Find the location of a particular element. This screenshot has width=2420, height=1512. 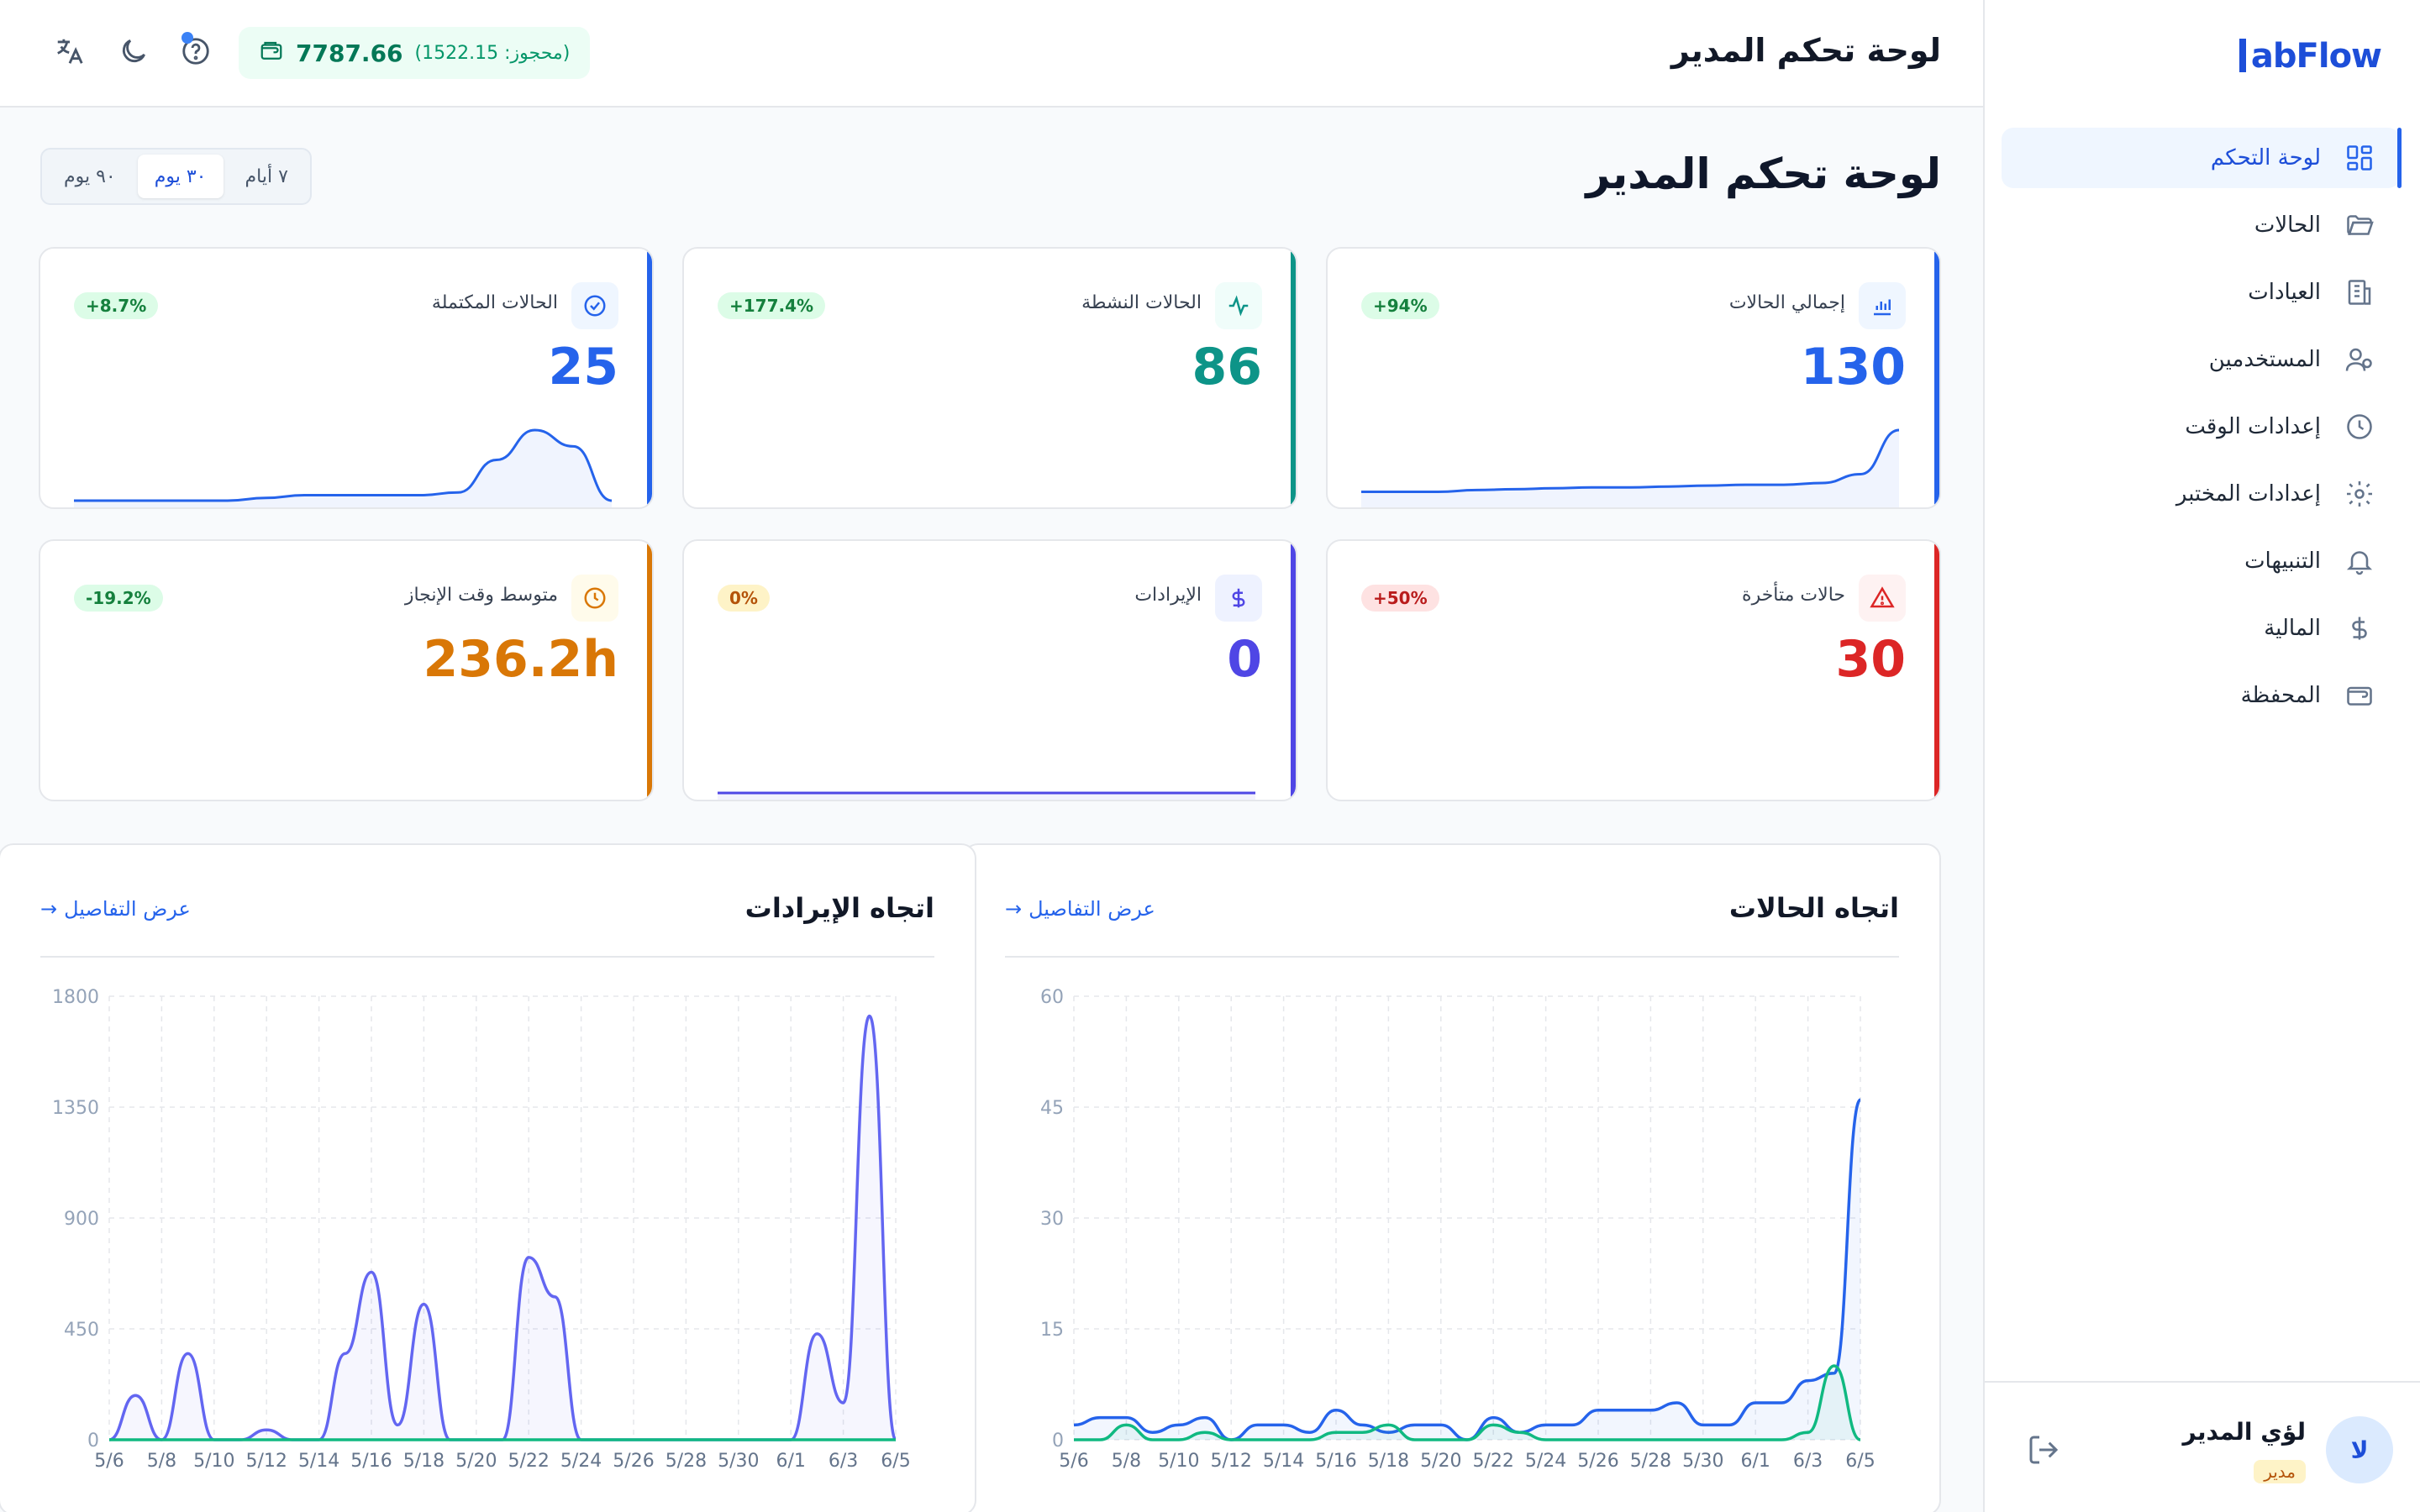

stat-value: 25 is located at coordinates (583, 367).